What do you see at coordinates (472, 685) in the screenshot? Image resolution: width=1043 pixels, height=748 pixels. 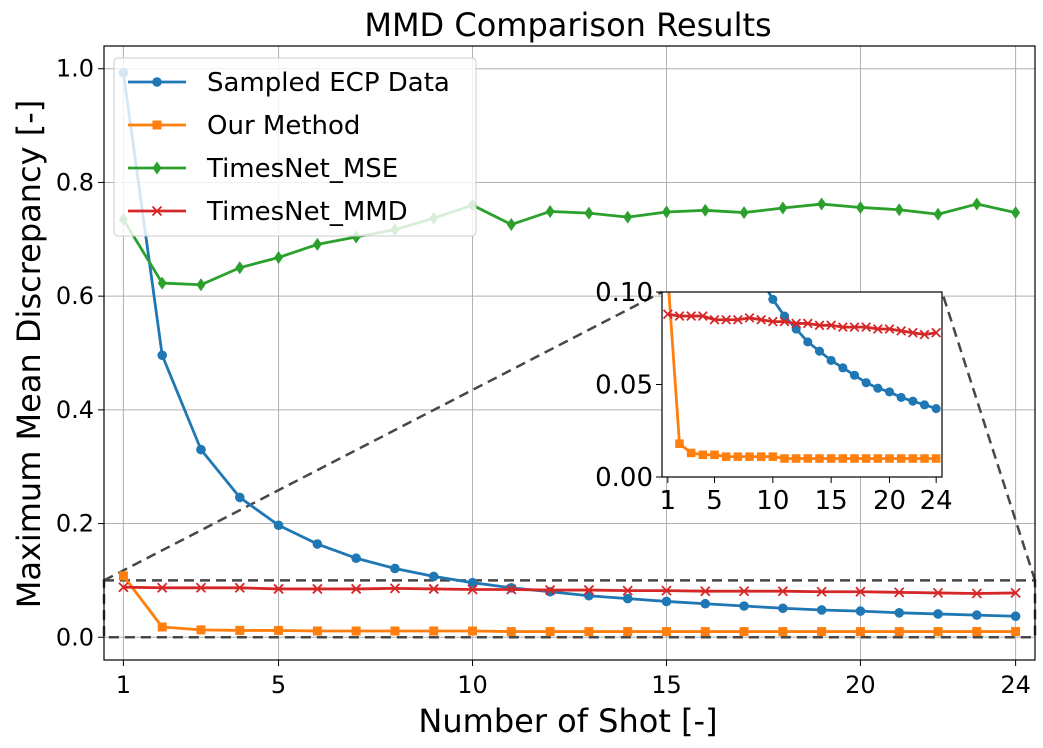 I see `x-tick-label: 10` at bounding box center [472, 685].